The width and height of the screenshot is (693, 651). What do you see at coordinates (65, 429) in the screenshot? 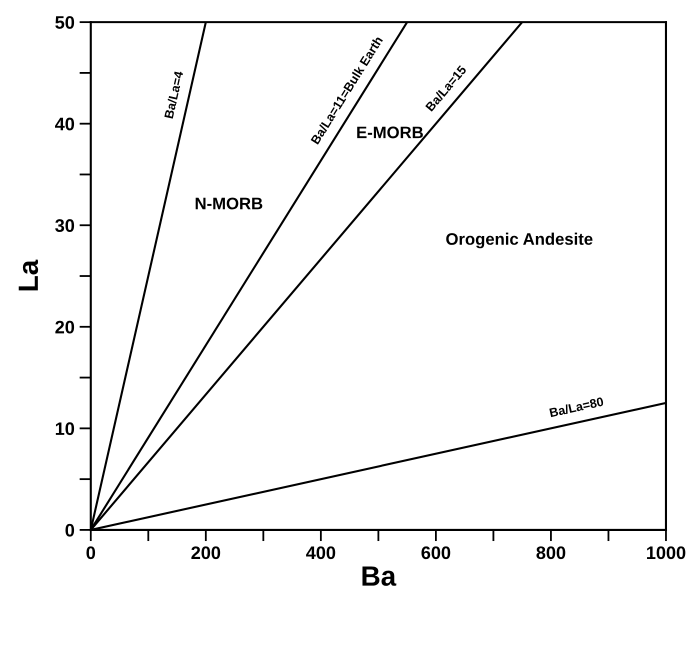
I see `y-tick-label: 10` at bounding box center [65, 429].